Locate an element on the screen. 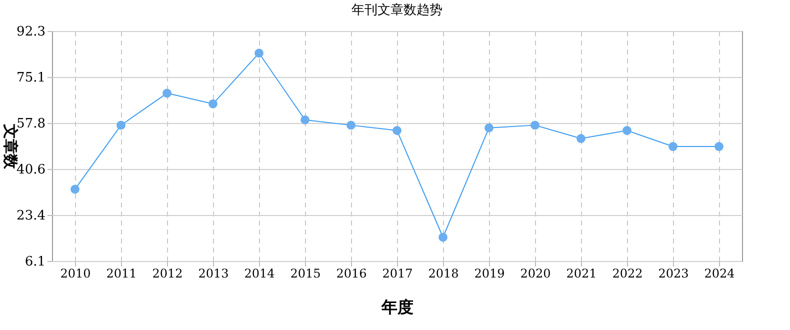 Image resolution: width=790 pixels, height=330 pixels. y-tick-label: 23.4 is located at coordinates (31, 216).